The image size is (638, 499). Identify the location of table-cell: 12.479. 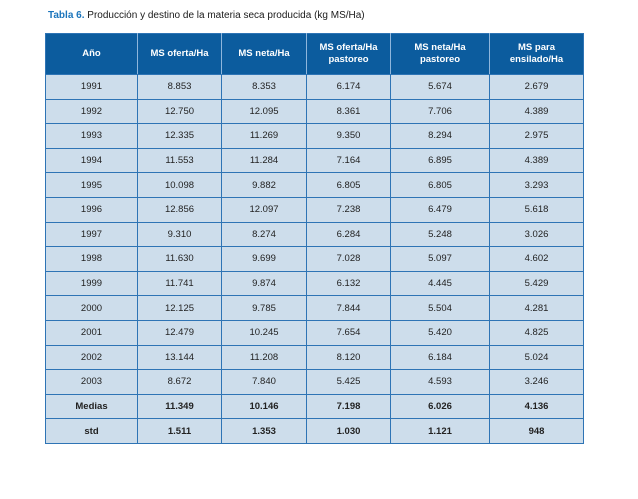
(179, 332).